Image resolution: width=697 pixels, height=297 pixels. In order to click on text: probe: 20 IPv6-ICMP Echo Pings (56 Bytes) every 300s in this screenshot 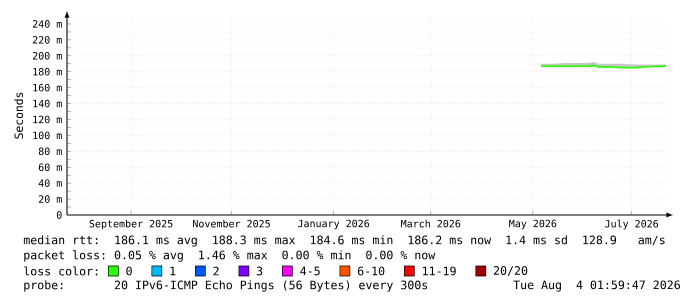, I will do `click(226, 286)`.